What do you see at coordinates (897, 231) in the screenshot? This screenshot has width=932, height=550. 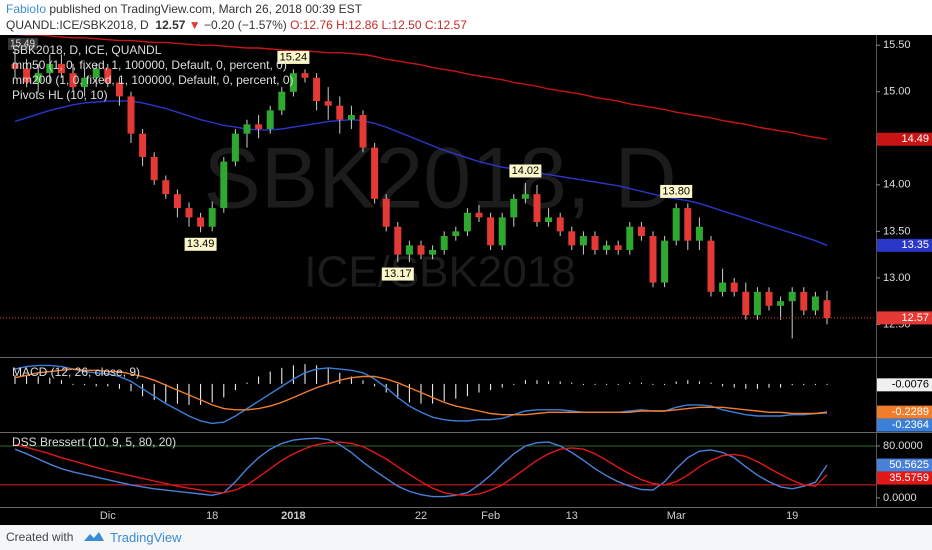 I see `y-tick-label: 13.50` at bounding box center [897, 231].